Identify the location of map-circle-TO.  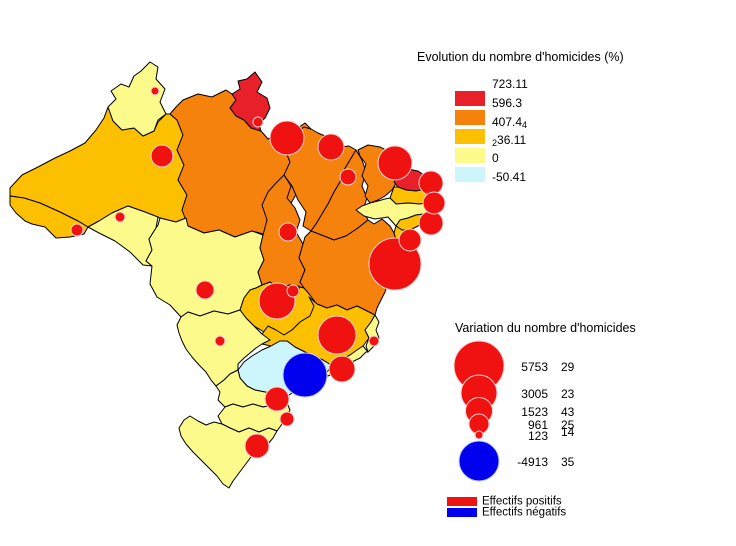
(288, 232).